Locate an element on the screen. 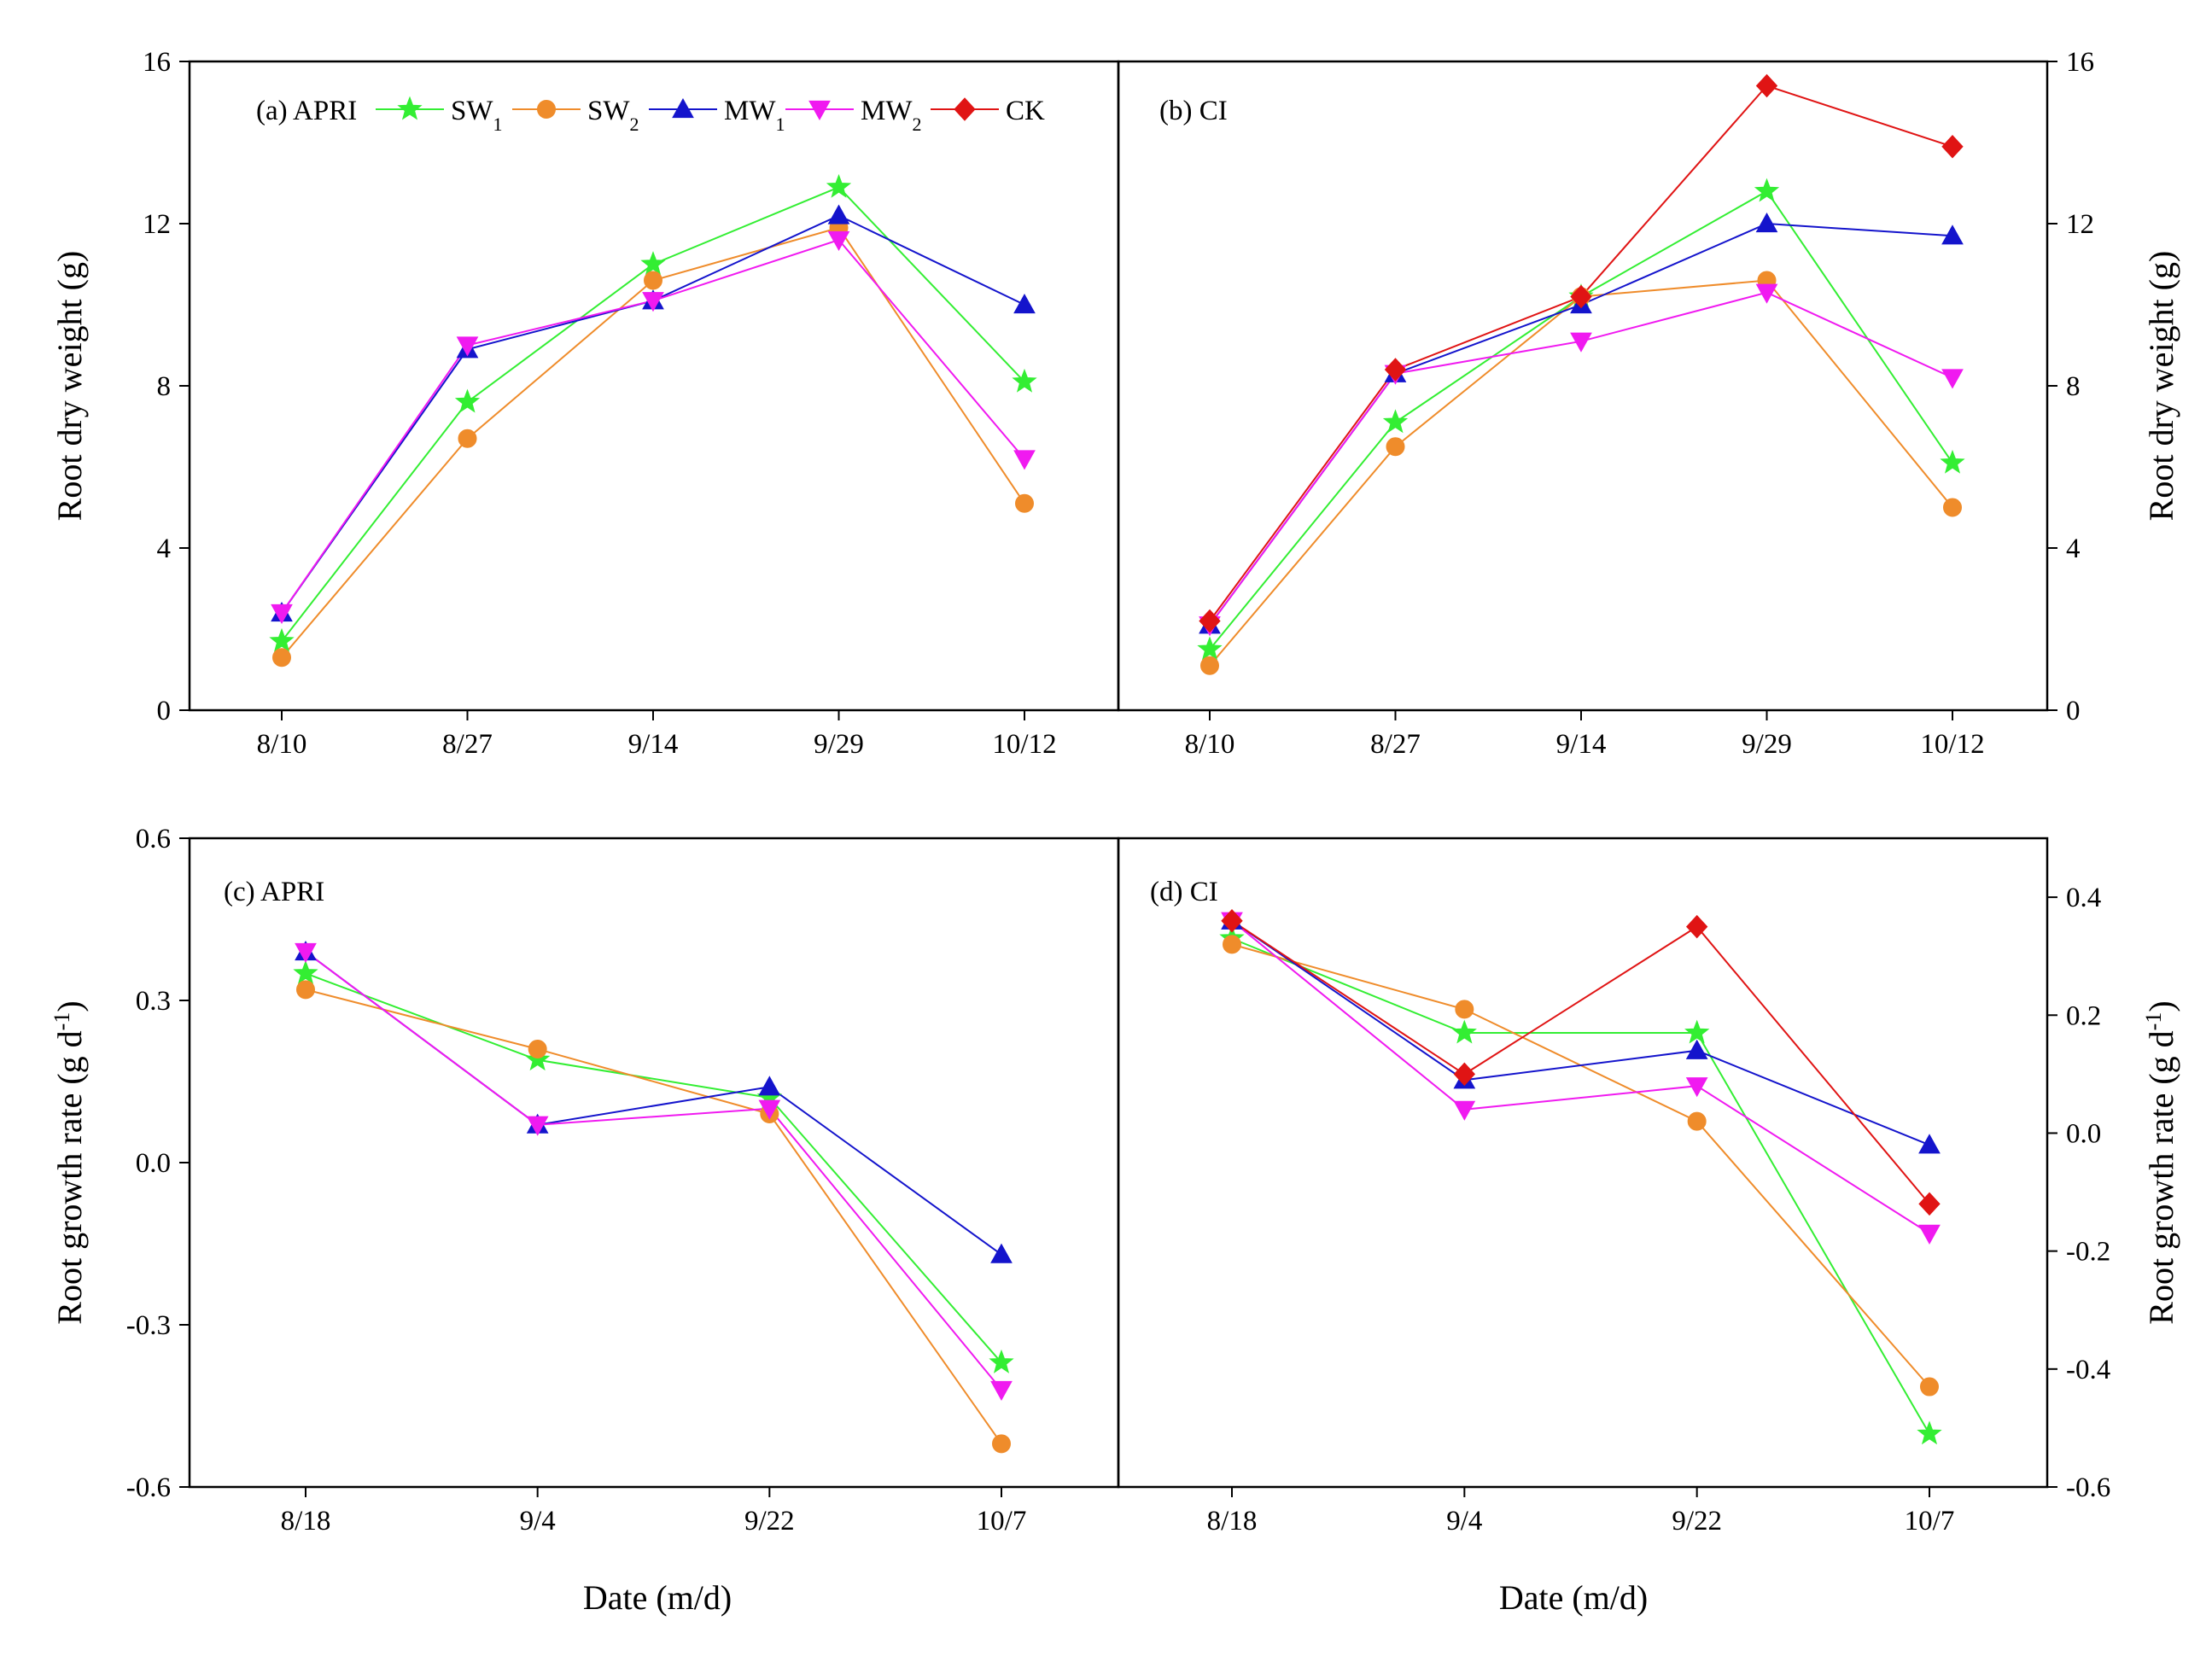 This screenshot has width=2212, height=1656. series-line-MW2-d is located at coordinates (1581, 1076).